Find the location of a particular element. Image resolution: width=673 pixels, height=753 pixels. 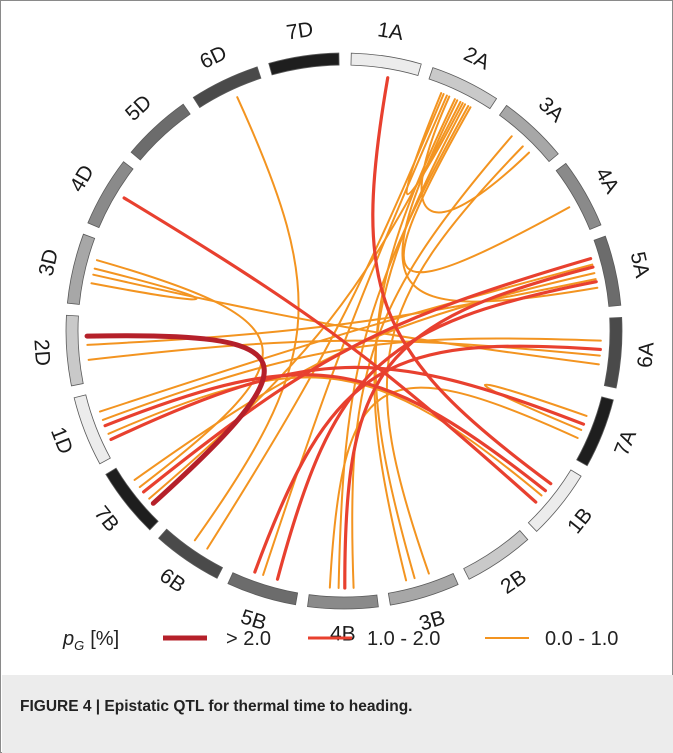

chromosome-label-1a: 1A is located at coordinates (390, 31).